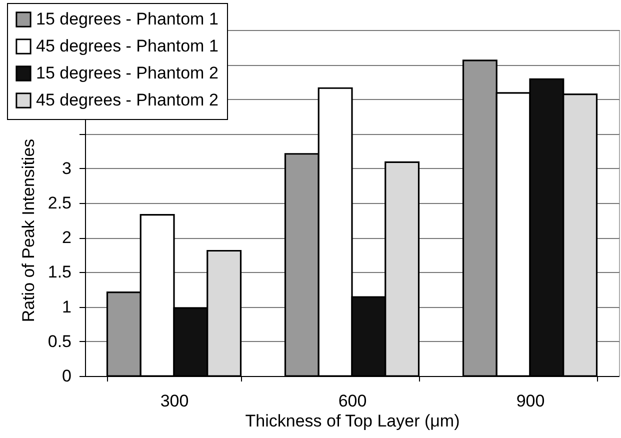 Image resolution: width=621 pixels, height=438 pixels. Describe the element at coordinates (530, 401) in the screenshot. I see `x-tick-label: 900` at that location.